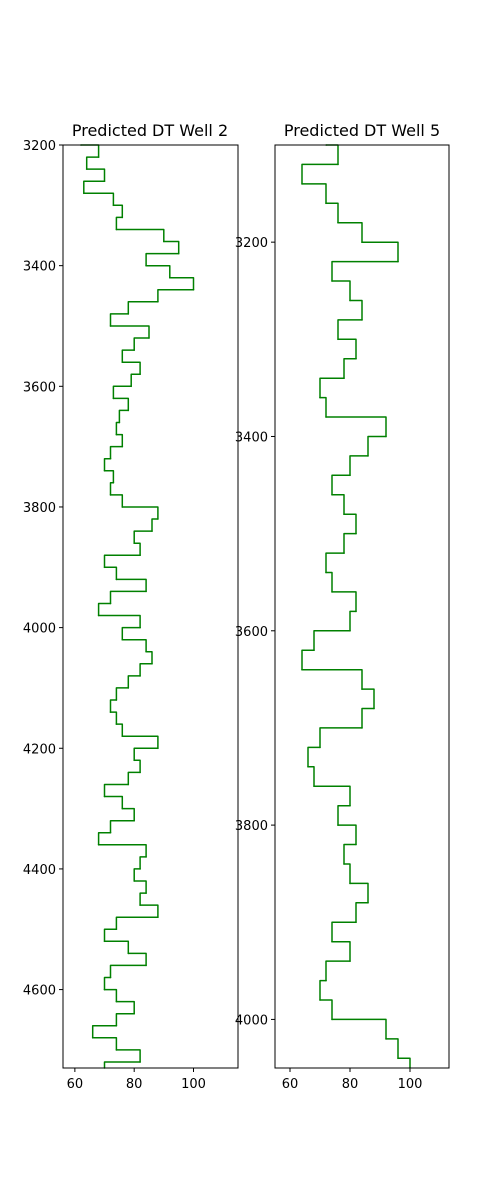  Describe the element at coordinates (39, 387) in the screenshot. I see `y-tick-label: 3600` at that location.